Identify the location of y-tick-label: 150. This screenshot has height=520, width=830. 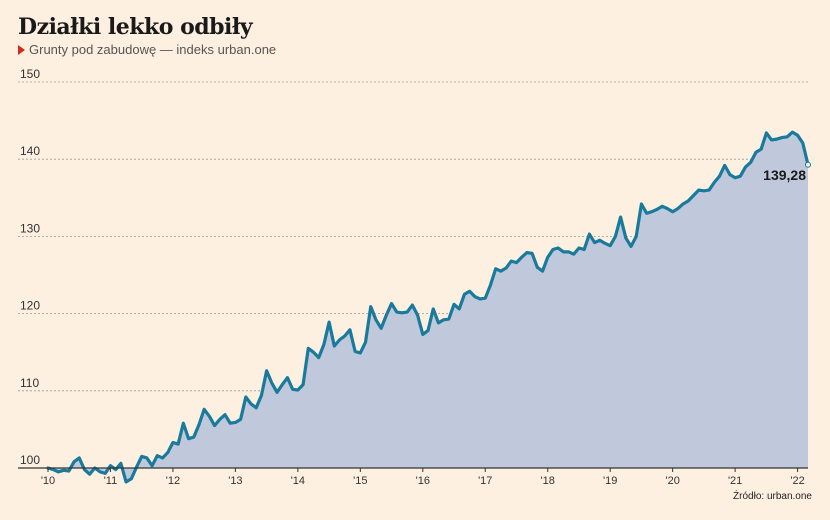
(30, 74).